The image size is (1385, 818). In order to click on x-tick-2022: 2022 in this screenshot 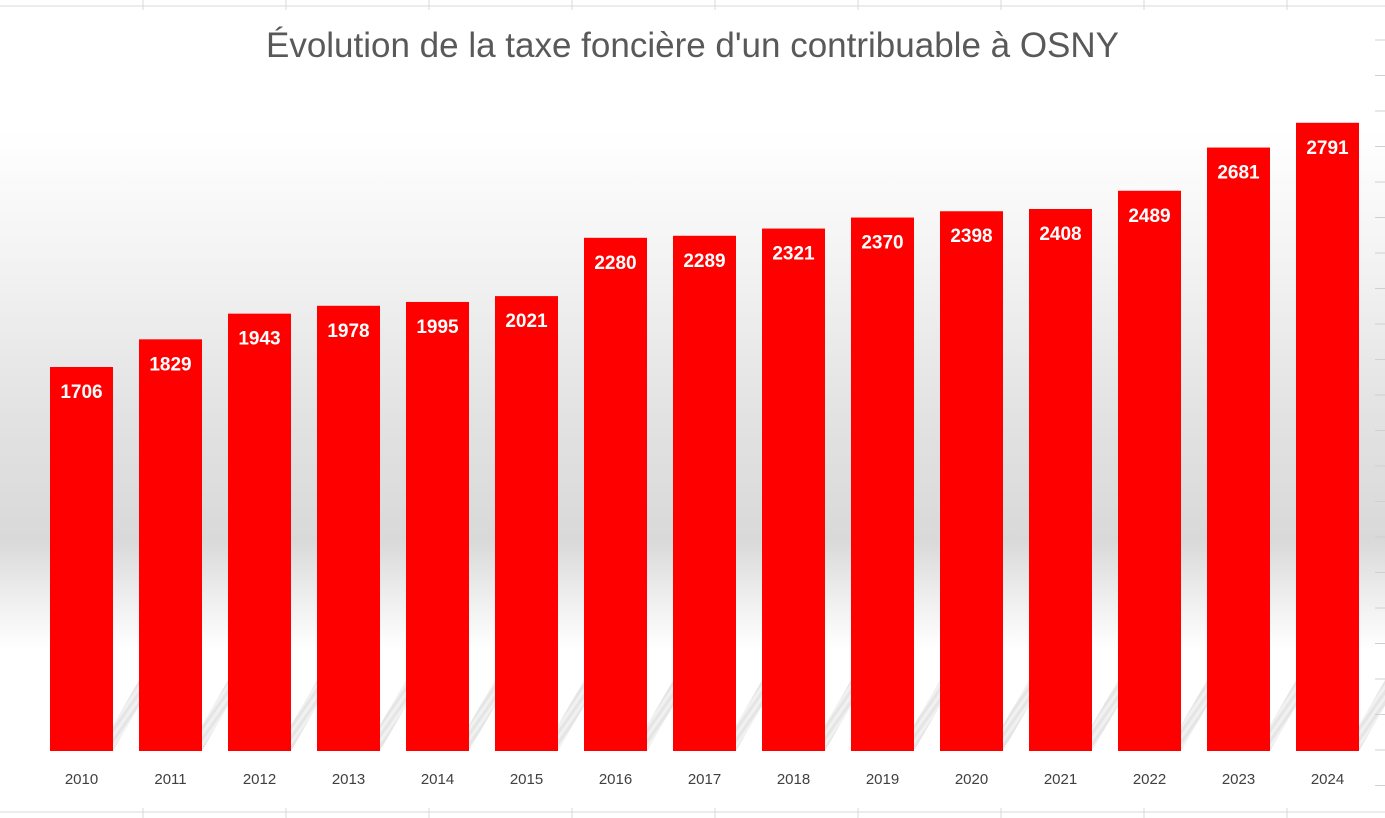, I will do `click(1149, 779)`.